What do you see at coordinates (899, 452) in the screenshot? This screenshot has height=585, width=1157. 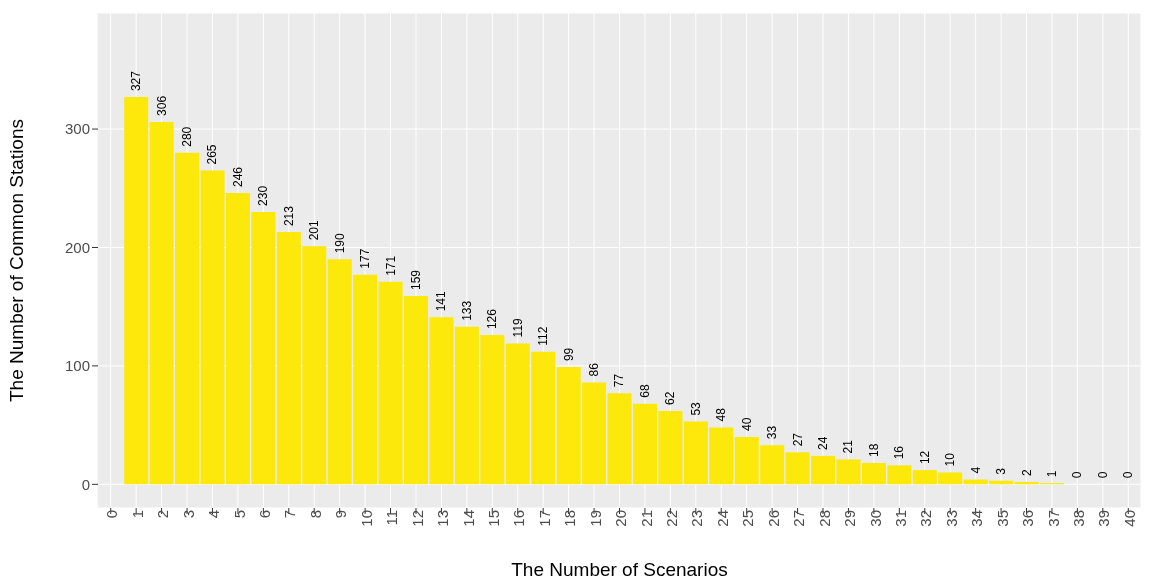 I see `data-label: 16` at bounding box center [899, 452].